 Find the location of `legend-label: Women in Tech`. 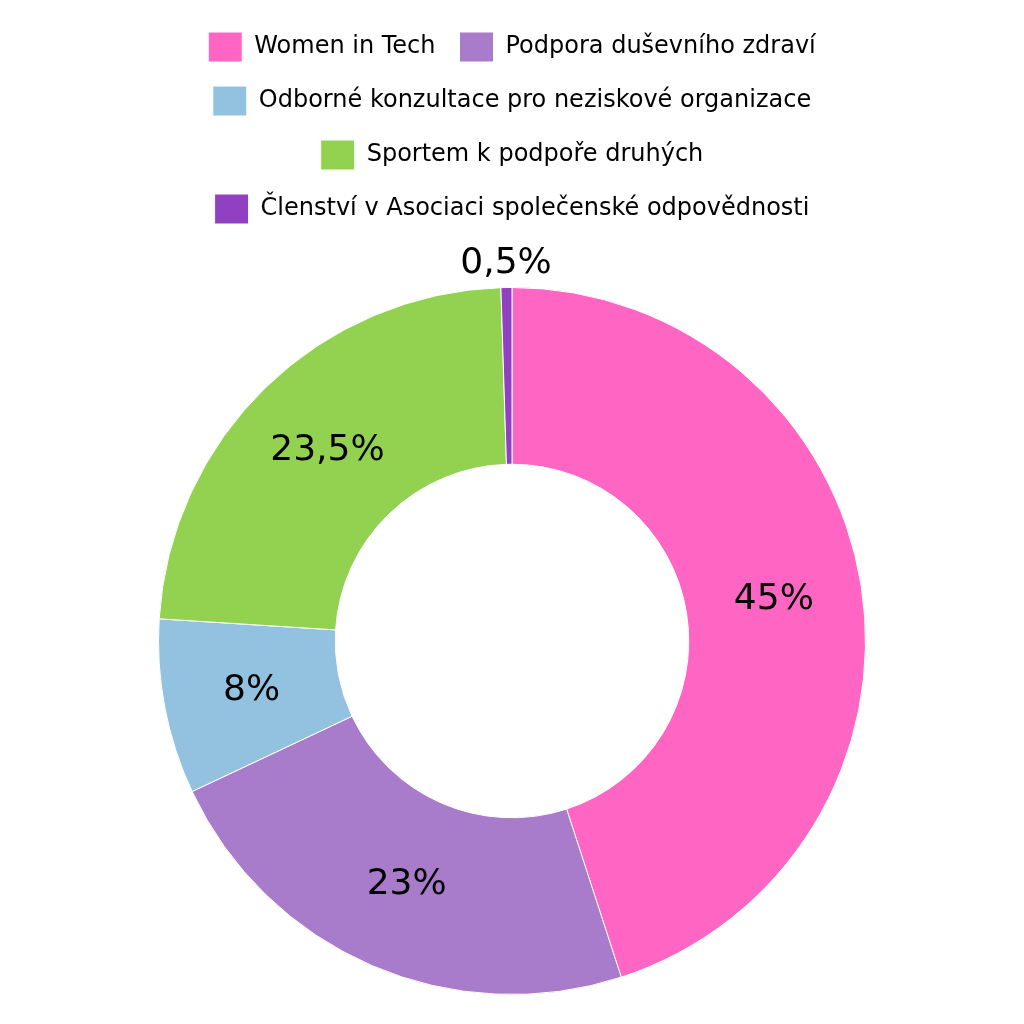

legend-label: Women in Tech is located at coordinates (345, 45).